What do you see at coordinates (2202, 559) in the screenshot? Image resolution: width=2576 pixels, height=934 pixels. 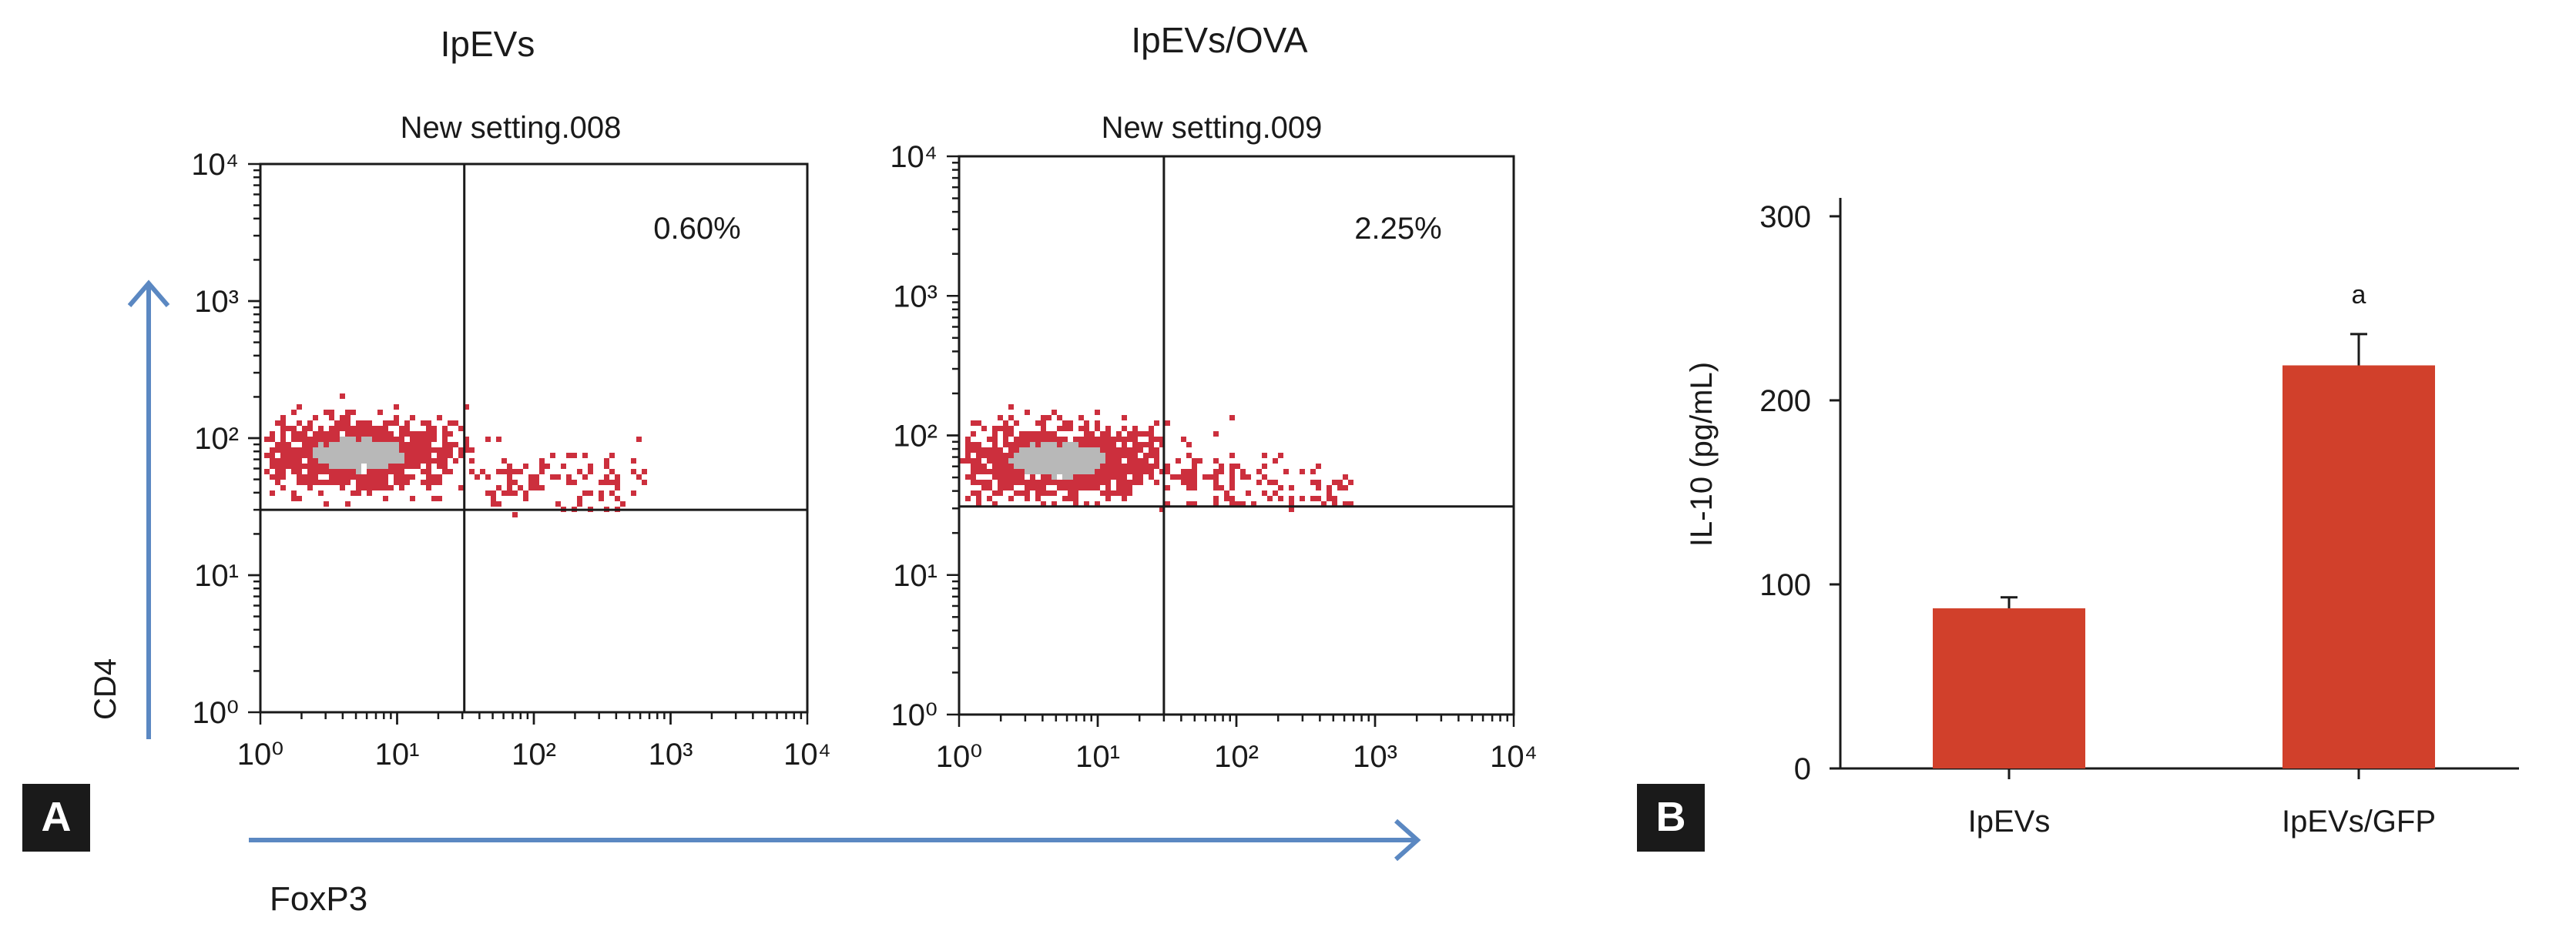 I see `bar-labels: IpEVs IpEVs/GFP a` at bounding box center [2202, 559].